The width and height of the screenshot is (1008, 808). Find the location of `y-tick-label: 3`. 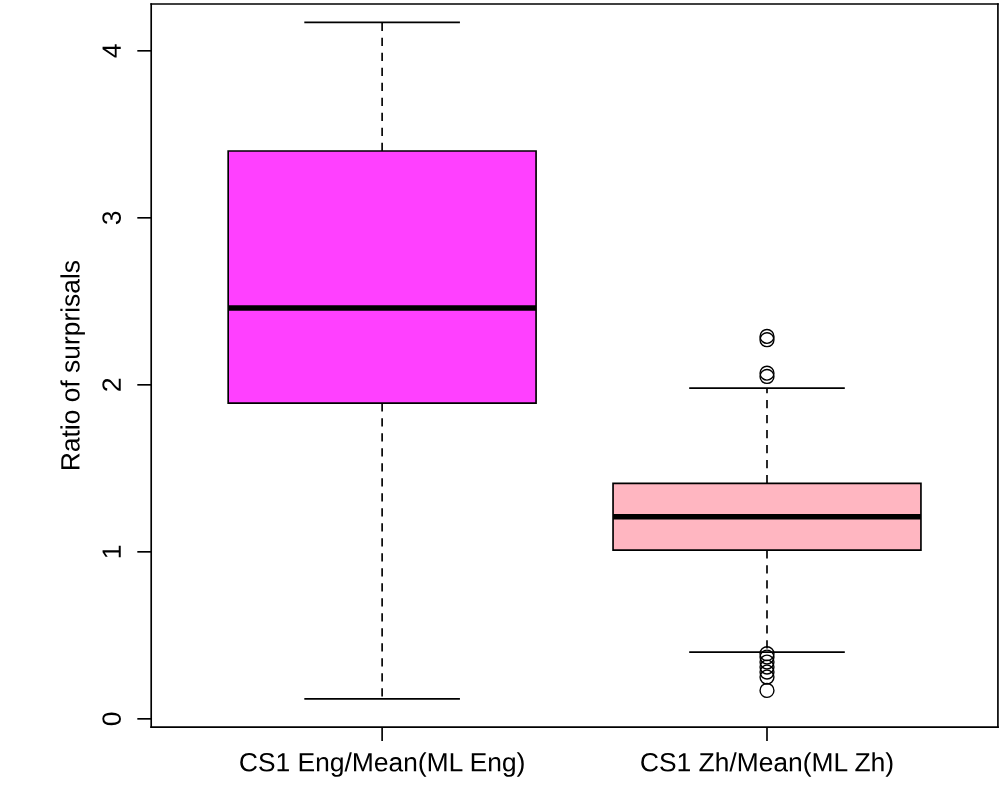

y-tick-label: 3 is located at coordinates (111, 218).